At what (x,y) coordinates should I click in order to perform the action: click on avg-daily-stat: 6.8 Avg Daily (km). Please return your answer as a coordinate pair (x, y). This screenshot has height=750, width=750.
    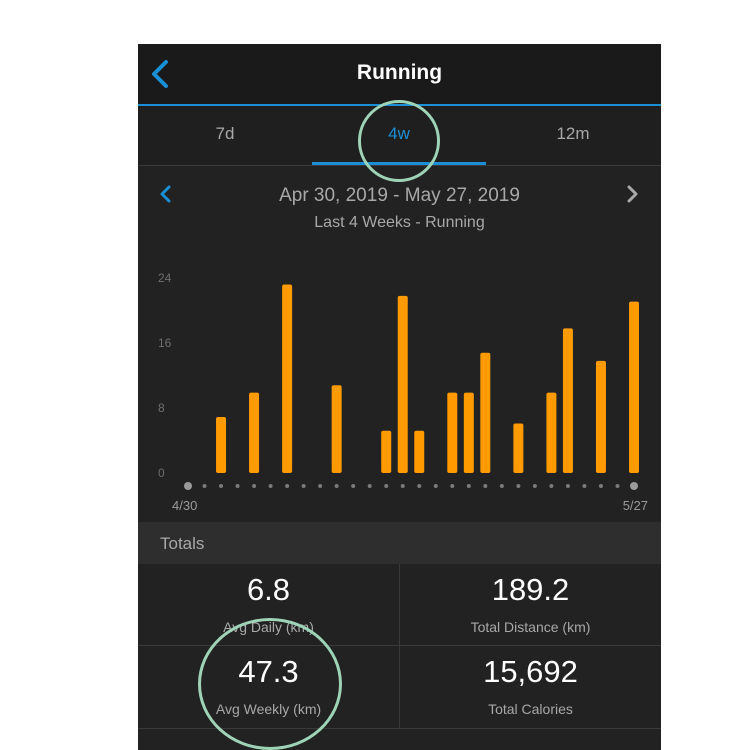
    Looking at the image, I should click on (268, 604).